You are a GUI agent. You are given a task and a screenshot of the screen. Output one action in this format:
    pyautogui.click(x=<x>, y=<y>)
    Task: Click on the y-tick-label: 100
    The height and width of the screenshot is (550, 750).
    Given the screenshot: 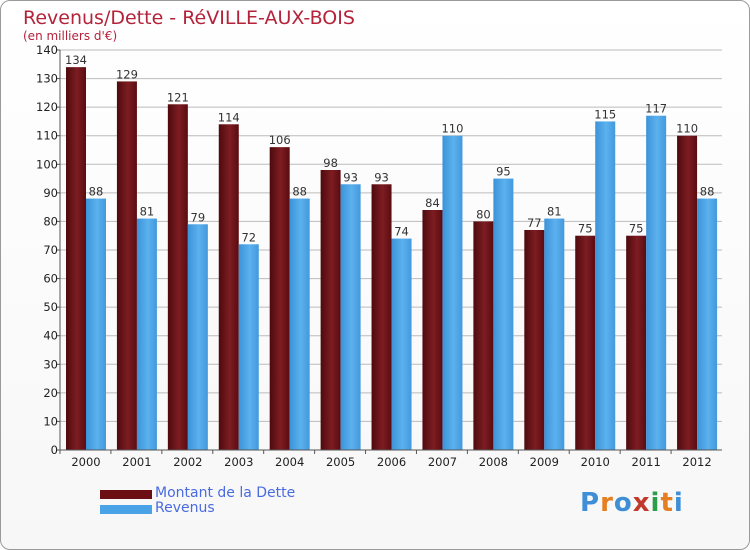 What is the action you would take?
    pyautogui.click(x=47, y=164)
    